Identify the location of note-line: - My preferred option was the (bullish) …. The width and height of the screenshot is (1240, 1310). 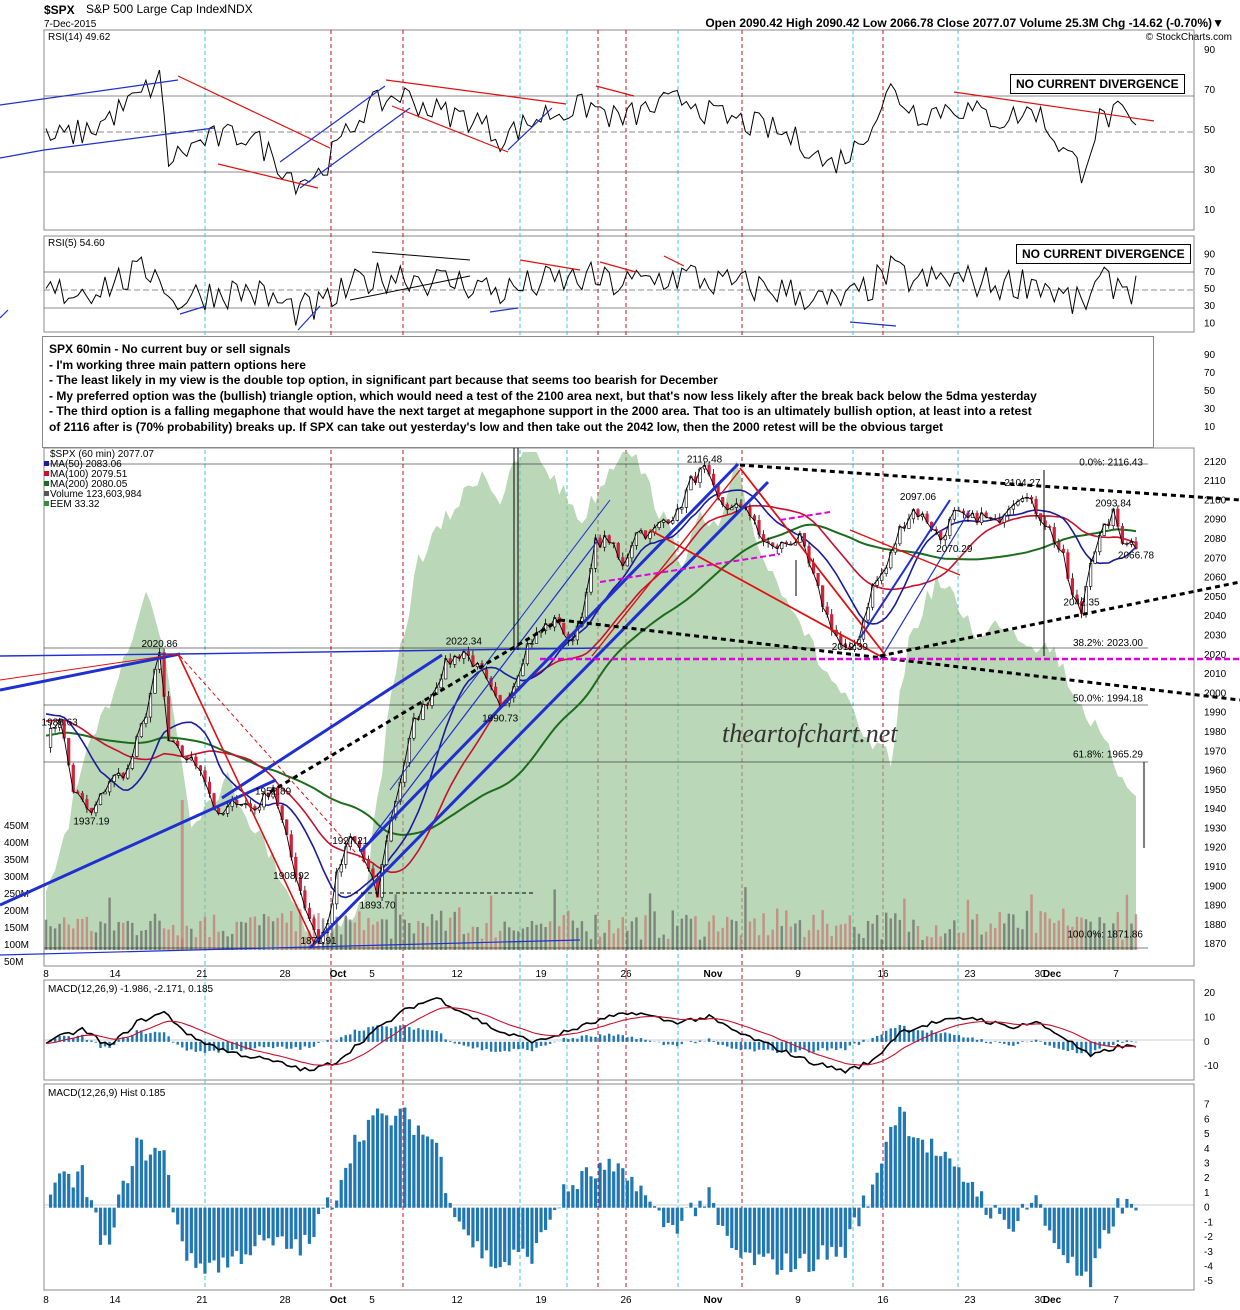
(543, 395).